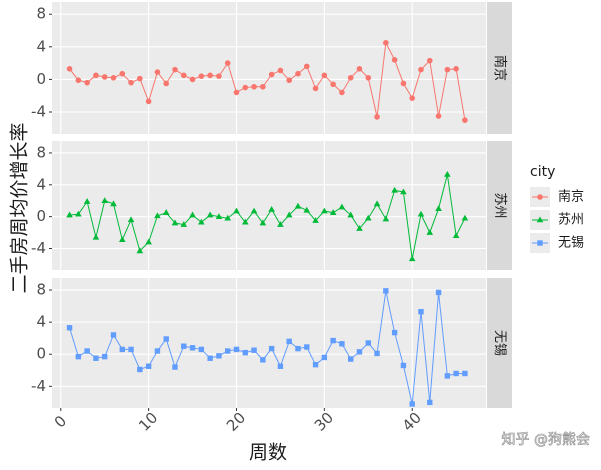 The width and height of the screenshot is (601, 470). What do you see at coordinates (546, 439) in the screenshot?
I see `watermark: 知乎 @狗熊会` at bounding box center [546, 439].